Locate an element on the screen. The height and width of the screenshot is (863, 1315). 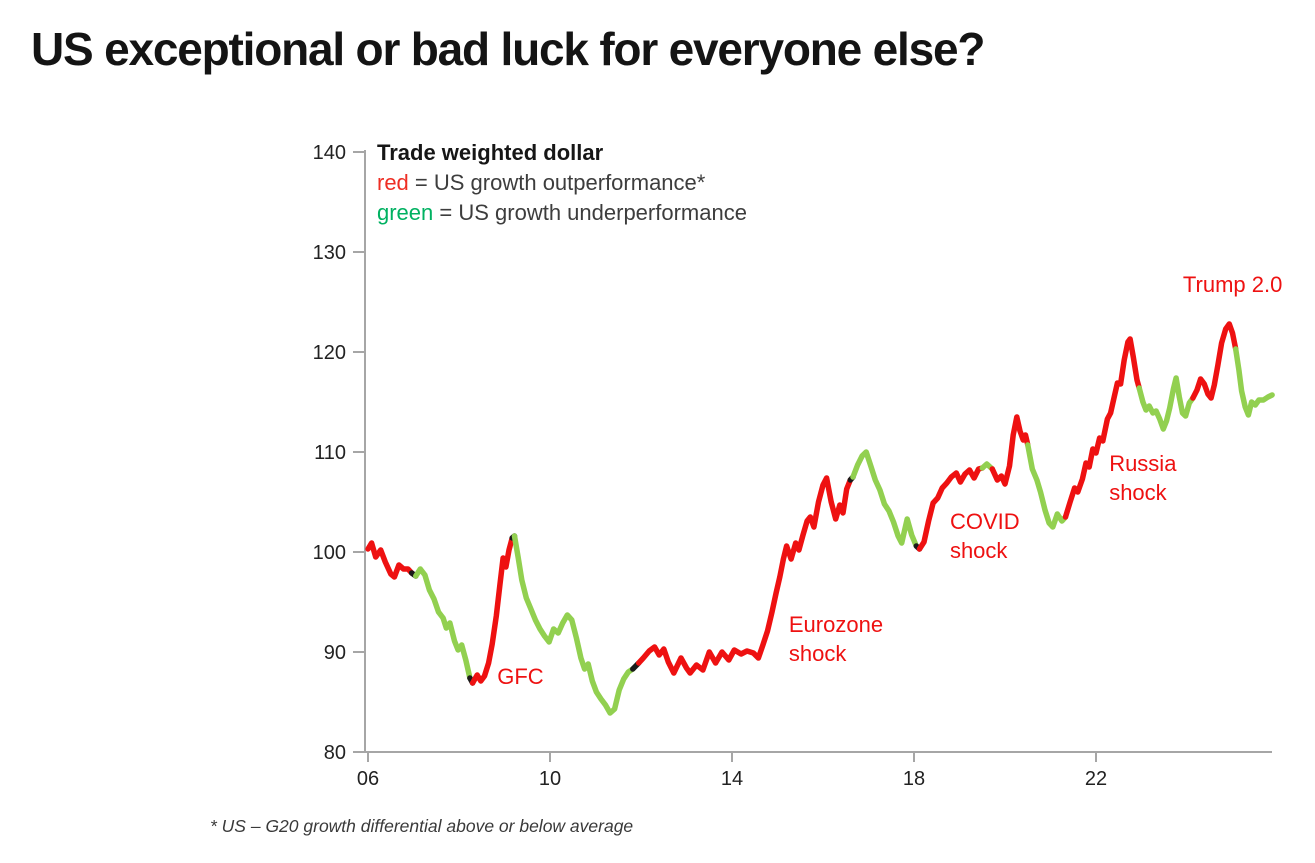
x-tick-label: 18 is located at coordinates (914, 779).